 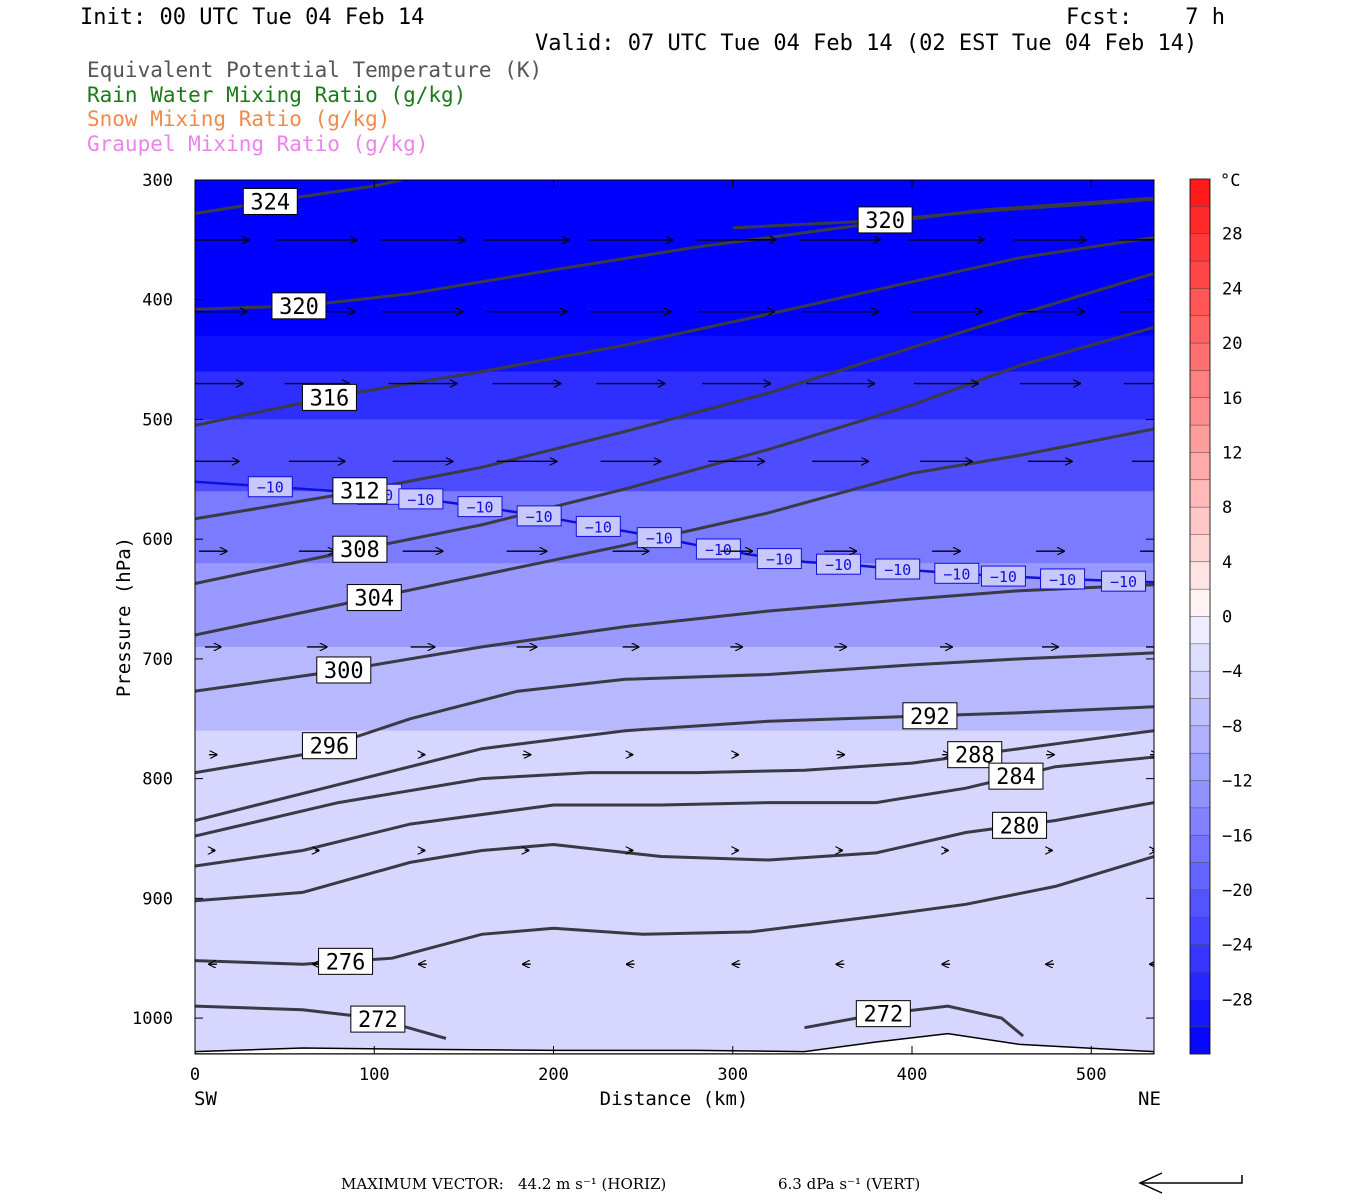 I want to click on theta-e-label: 308, so click(x=360, y=549).